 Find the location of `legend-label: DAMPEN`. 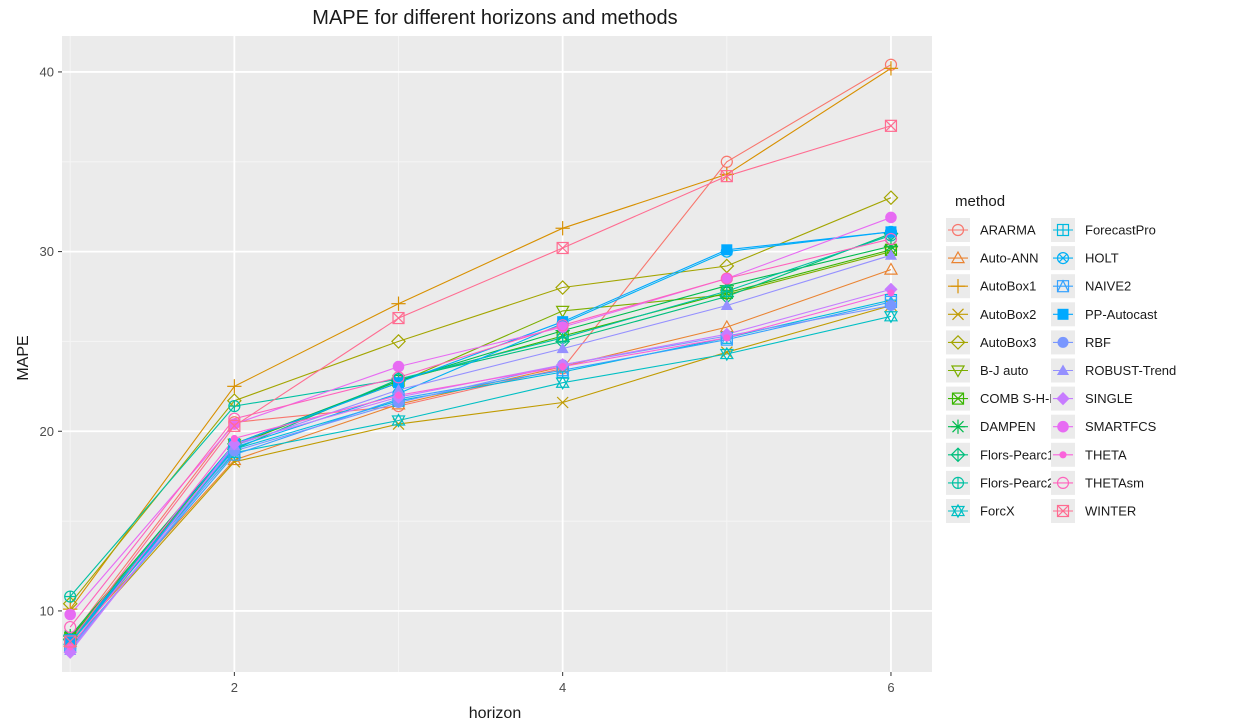

legend-label: DAMPEN is located at coordinates (1008, 426).